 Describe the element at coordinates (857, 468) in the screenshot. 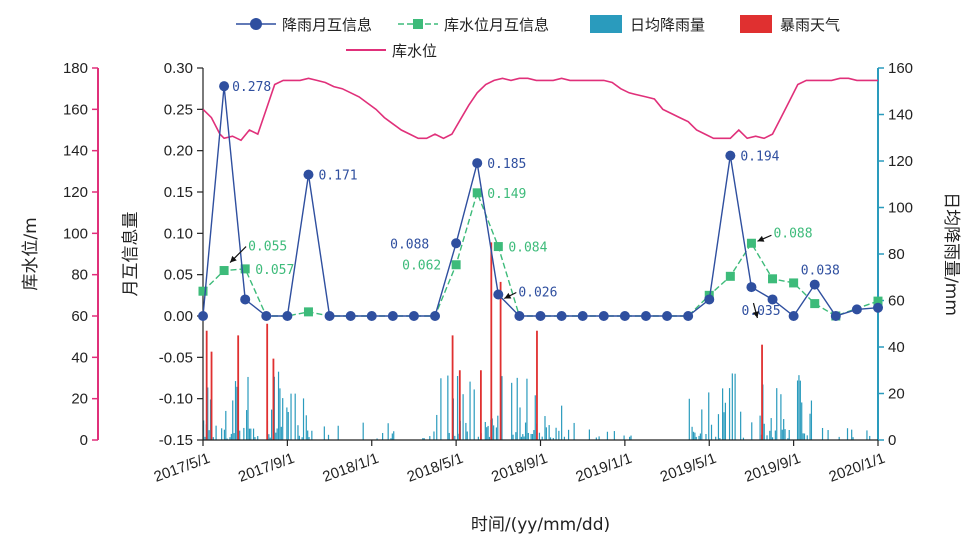

I see `x-tick-label: 2020/1/1` at that location.